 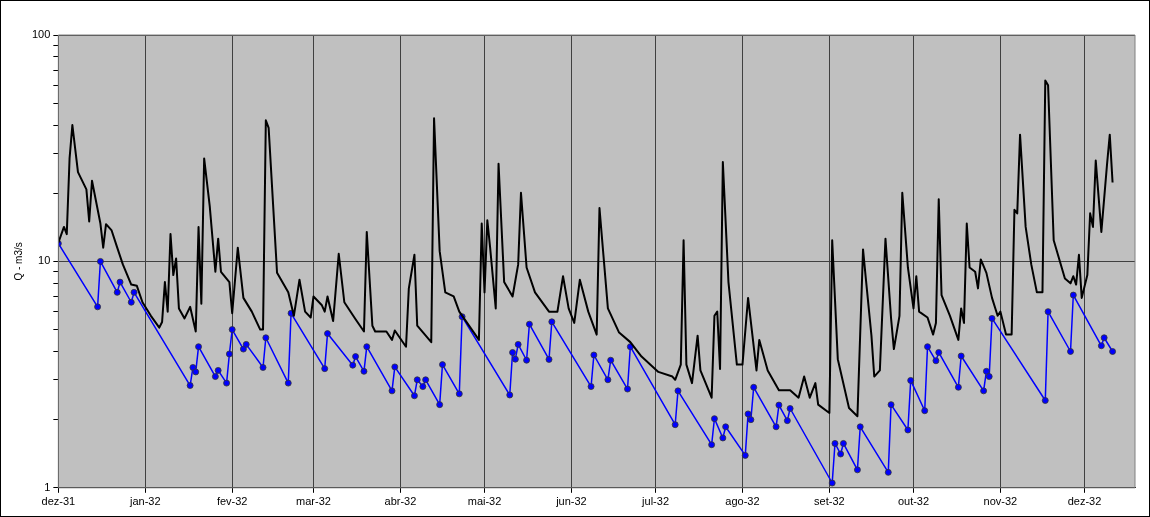 What do you see at coordinates (484, 501) in the screenshot?
I see `x-tick-label: mai-32` at bounding box center [484, 501].